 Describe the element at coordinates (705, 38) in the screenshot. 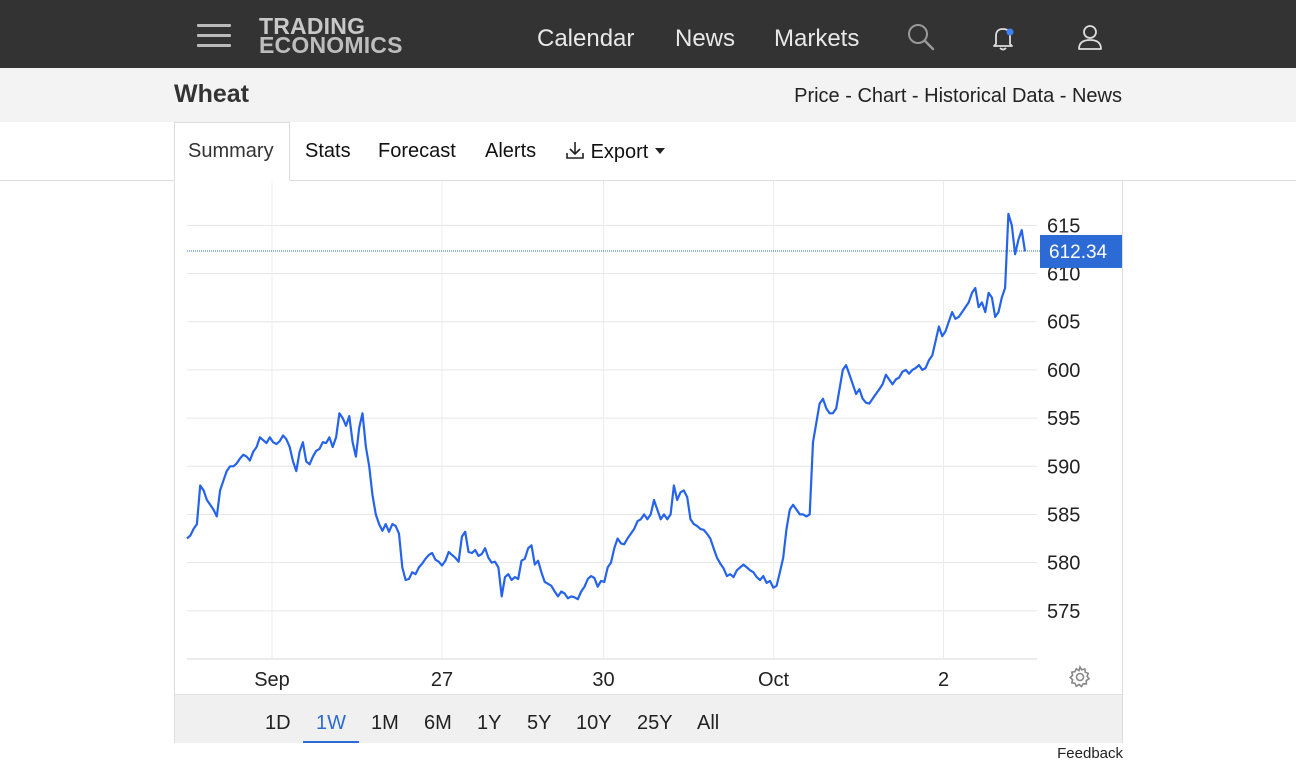

I see `nav-news-link: News` at that location.